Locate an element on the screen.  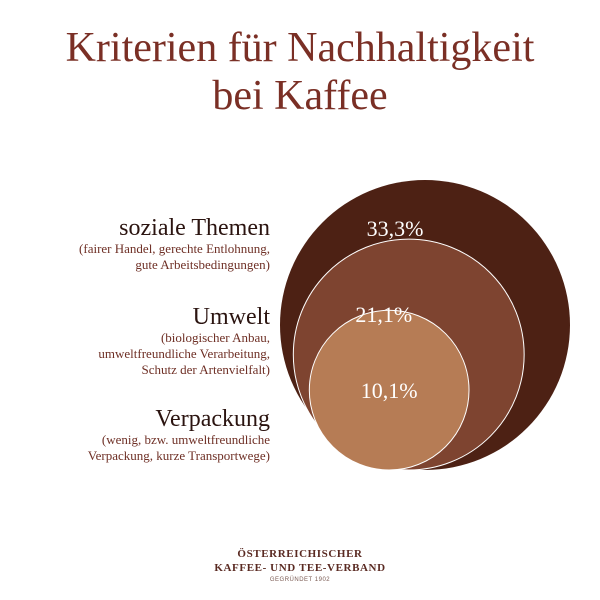
logo-line-3: GEGRÜNDET 1902 is located at coordinates (300, 580).